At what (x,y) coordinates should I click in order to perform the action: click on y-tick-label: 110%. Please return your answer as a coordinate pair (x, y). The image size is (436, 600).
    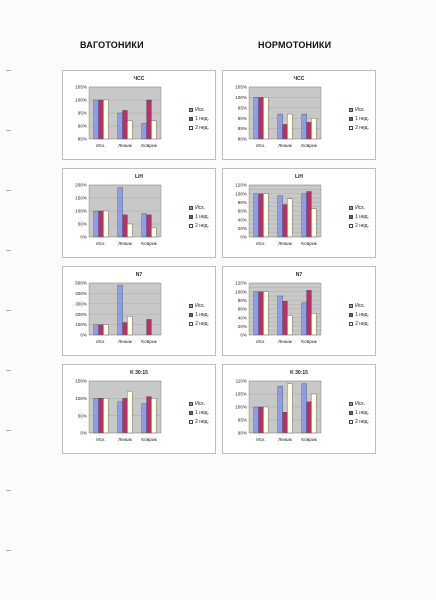
    Looking at the image, I should click on (241, 381).